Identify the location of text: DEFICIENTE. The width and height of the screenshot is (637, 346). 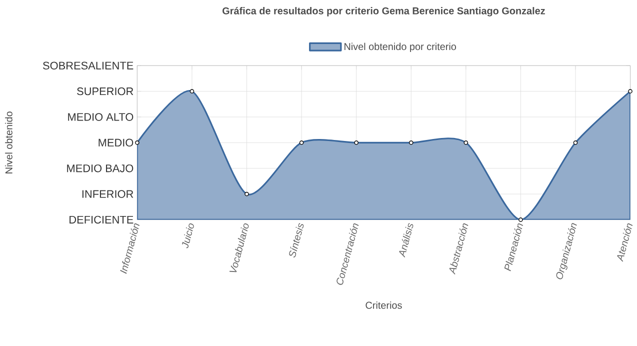
(102, 220).